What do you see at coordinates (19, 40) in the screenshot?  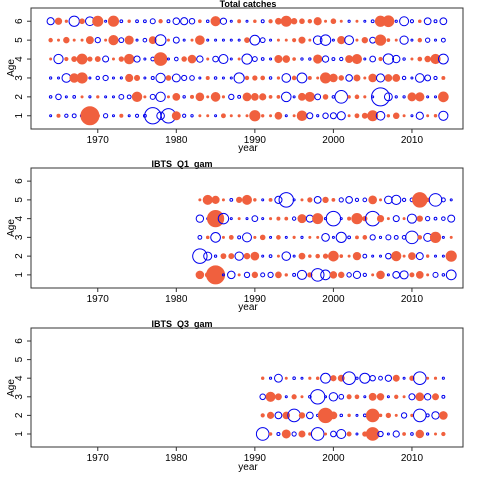 I see `y-tick-label: 5` at bounding box center [19, 40].